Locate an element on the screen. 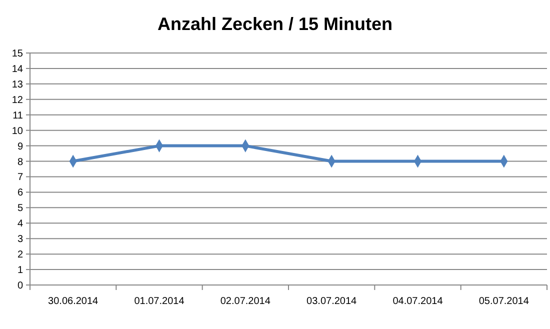  y-tick-label: 11 is located at coordinates (18, 116).